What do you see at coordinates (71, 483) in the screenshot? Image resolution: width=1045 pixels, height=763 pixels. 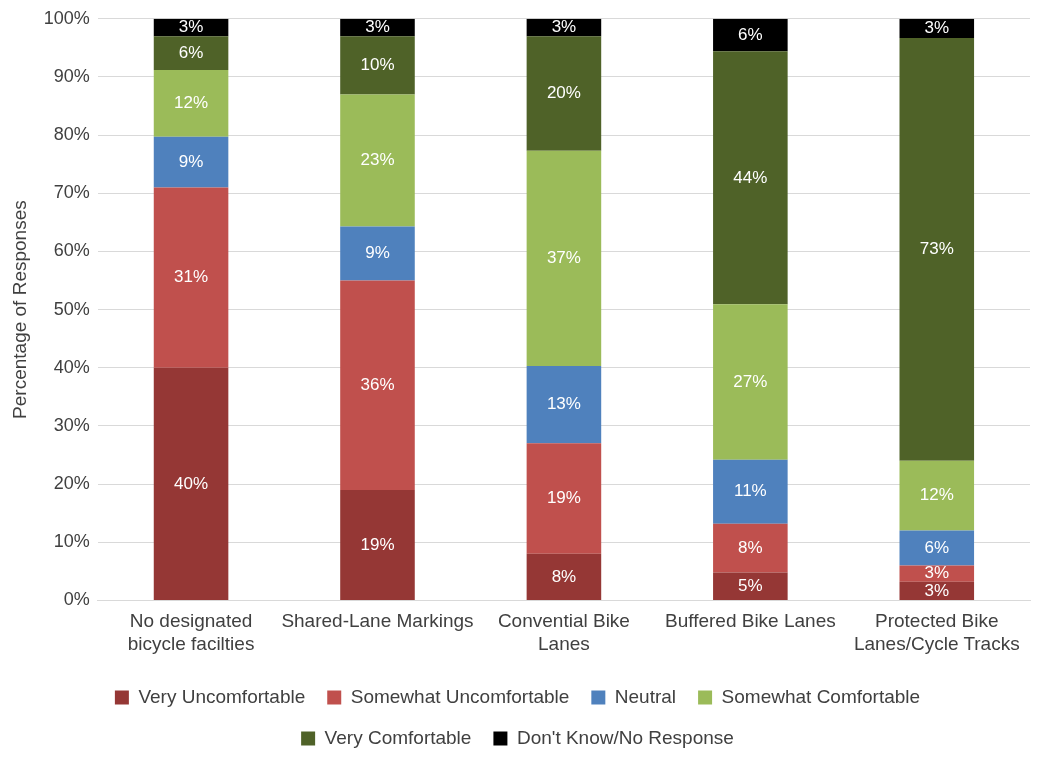 I see `y-tick-label: 20%` at bounding box center [71, 483].